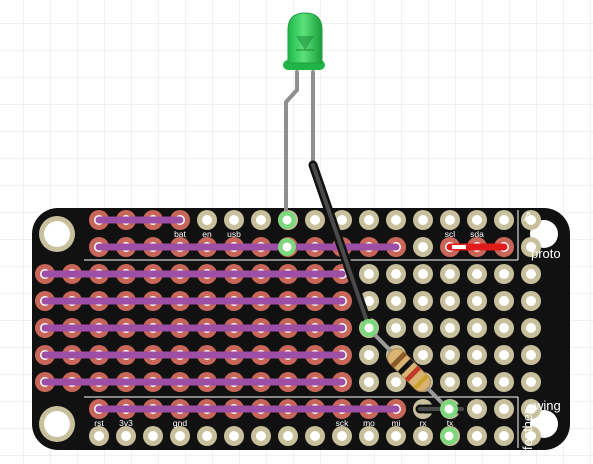 Image resolution: width=593 pixels, height=464 pixels. I want to click on bottom-pin-label: rst, so click(99, 423).